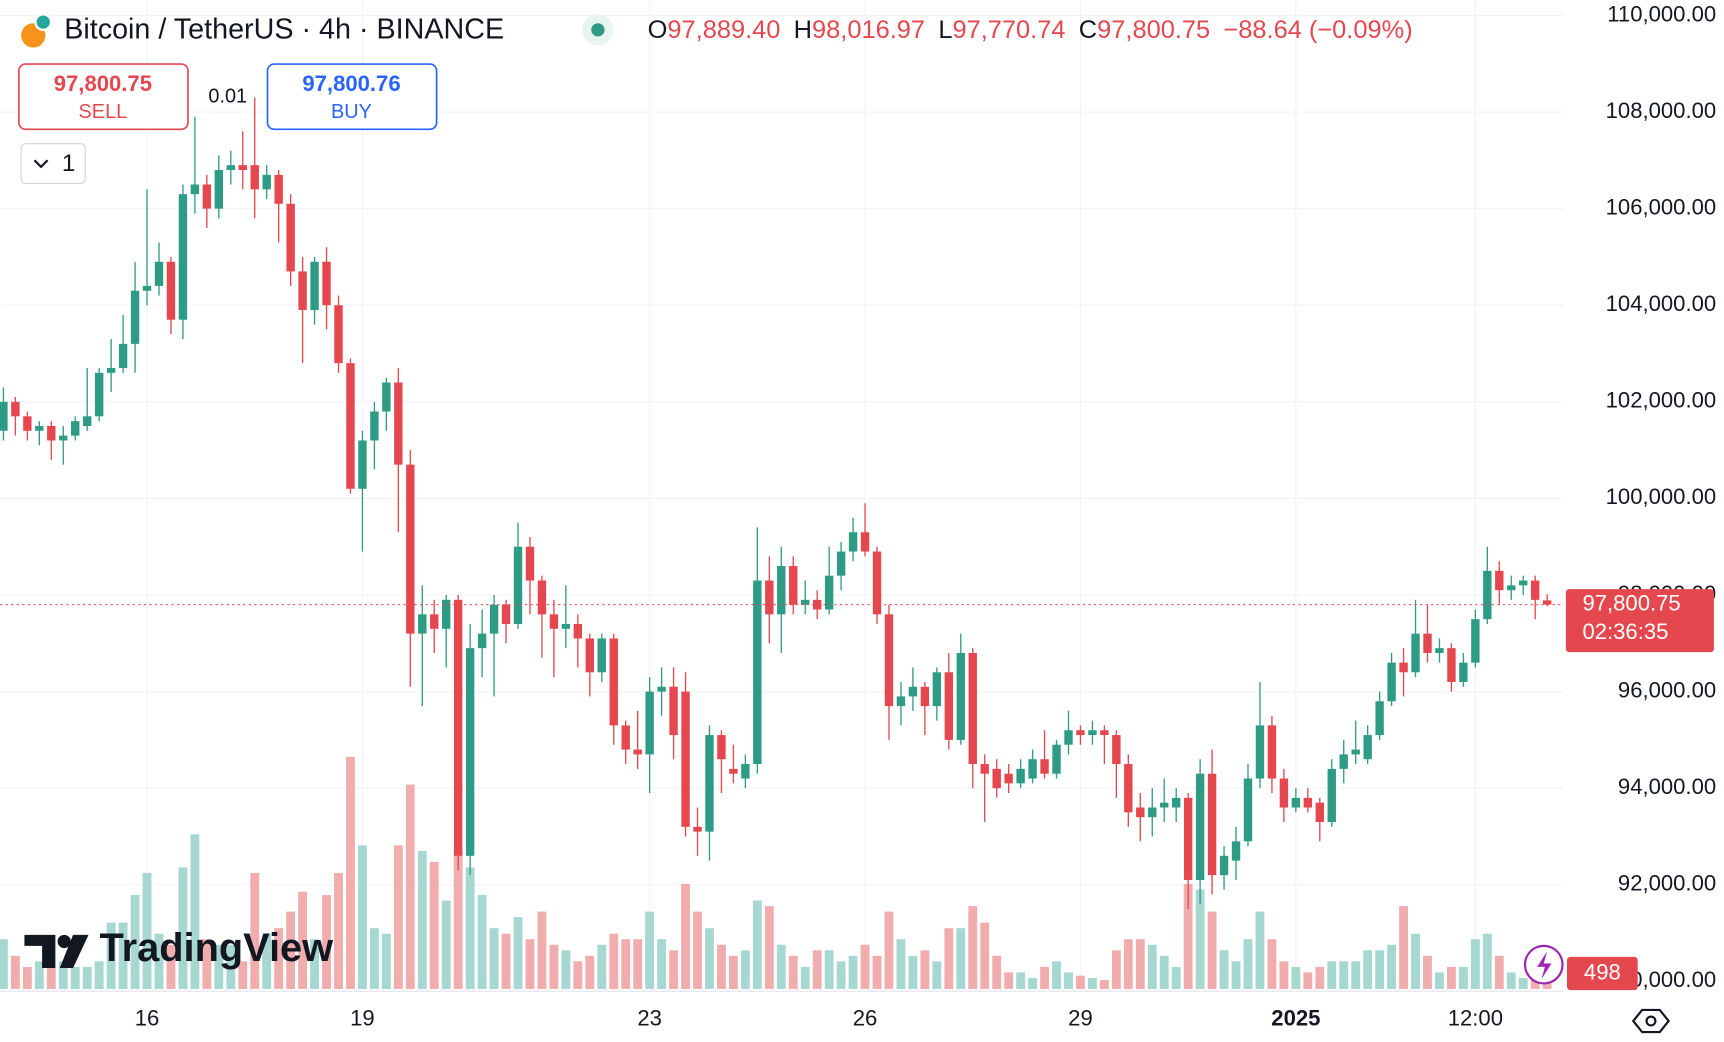 The height and width of the screenshot is (1042, 1724). I want to click on x-tick-label: 23, so click(649, 1018).